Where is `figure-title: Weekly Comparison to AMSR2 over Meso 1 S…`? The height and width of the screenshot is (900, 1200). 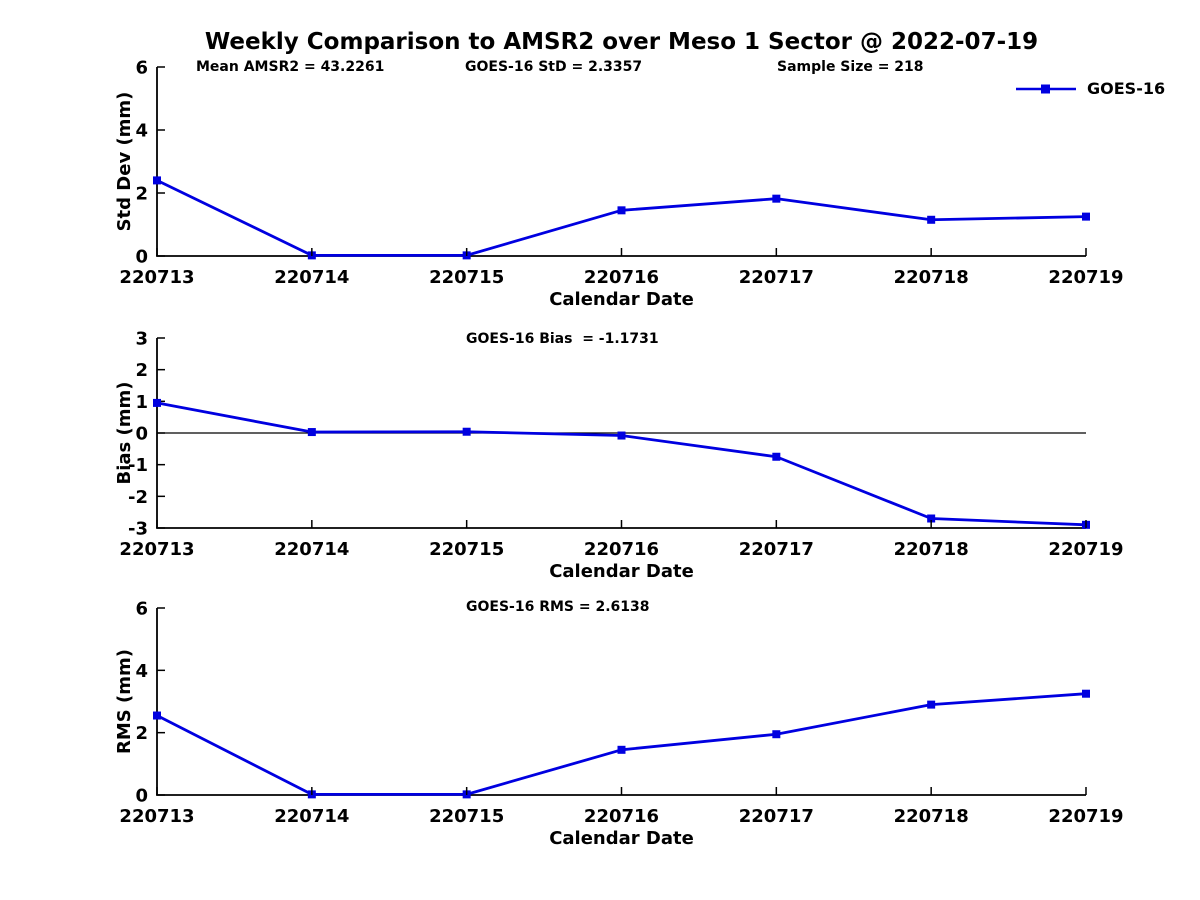 figure-title: Weekly Comparison to AMSR2 over Meso 1 S… is located at coordinates (621, 42).